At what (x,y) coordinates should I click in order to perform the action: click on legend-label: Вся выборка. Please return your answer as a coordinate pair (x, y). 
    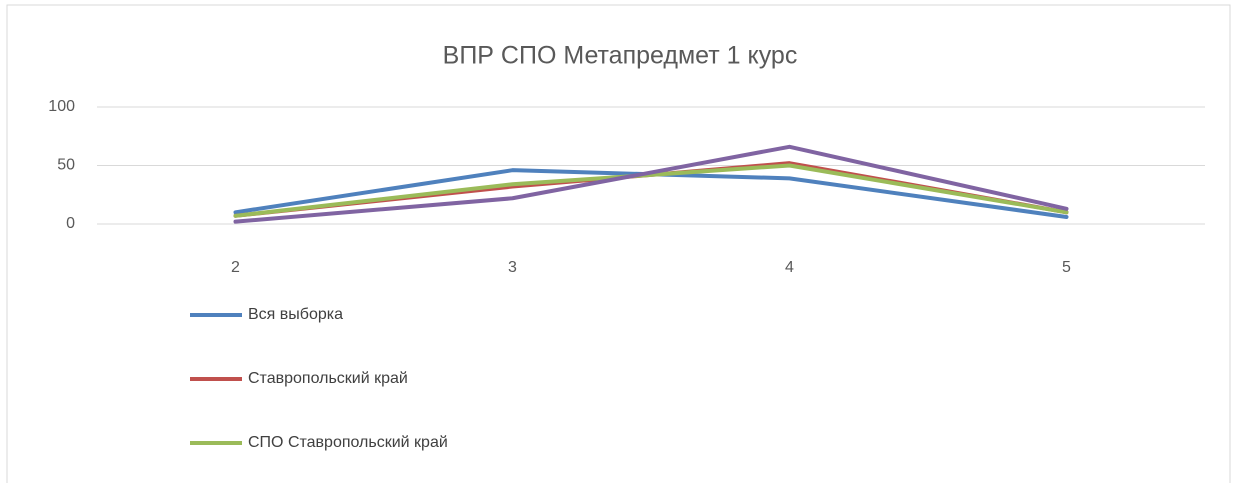
    Looking at the image, I should click on (295, 314).